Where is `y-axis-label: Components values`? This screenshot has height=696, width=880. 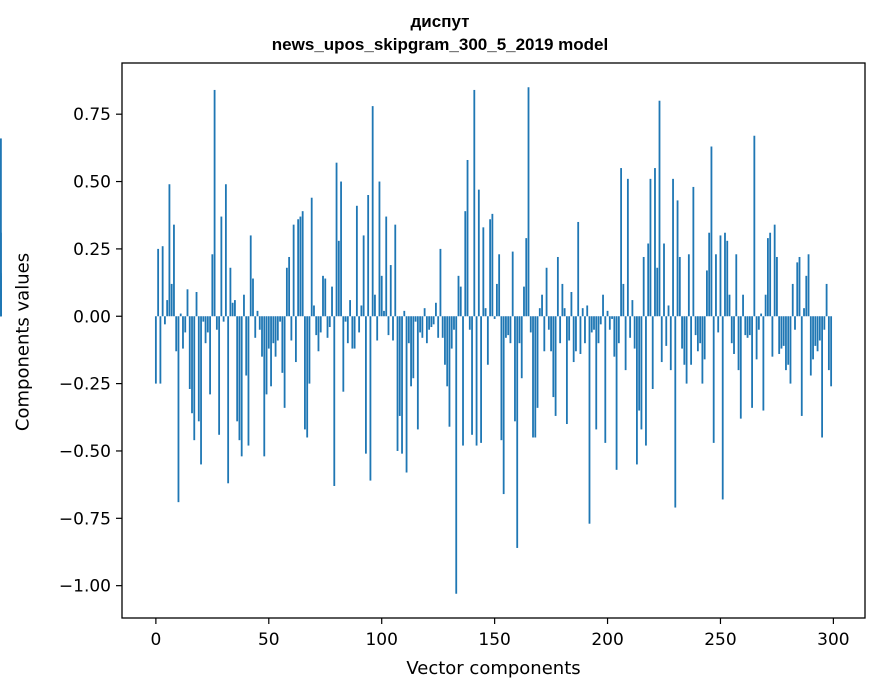
y-axis-label: Components values is located at coordinates (23, 342).